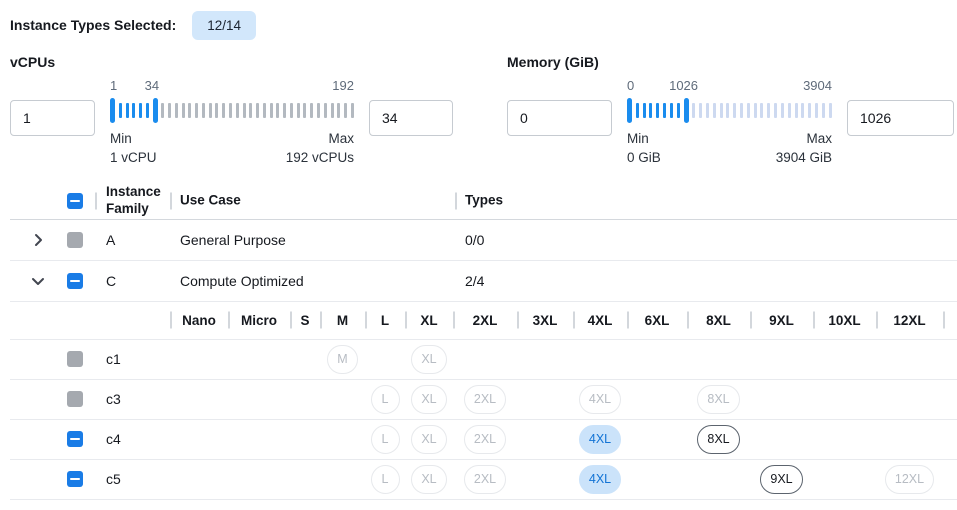 The height and width of the screenshot is (510, 957). Describe the element at coordinates (483, 360) in the screenshot. I see `table-row: c1 M XL` at that location.